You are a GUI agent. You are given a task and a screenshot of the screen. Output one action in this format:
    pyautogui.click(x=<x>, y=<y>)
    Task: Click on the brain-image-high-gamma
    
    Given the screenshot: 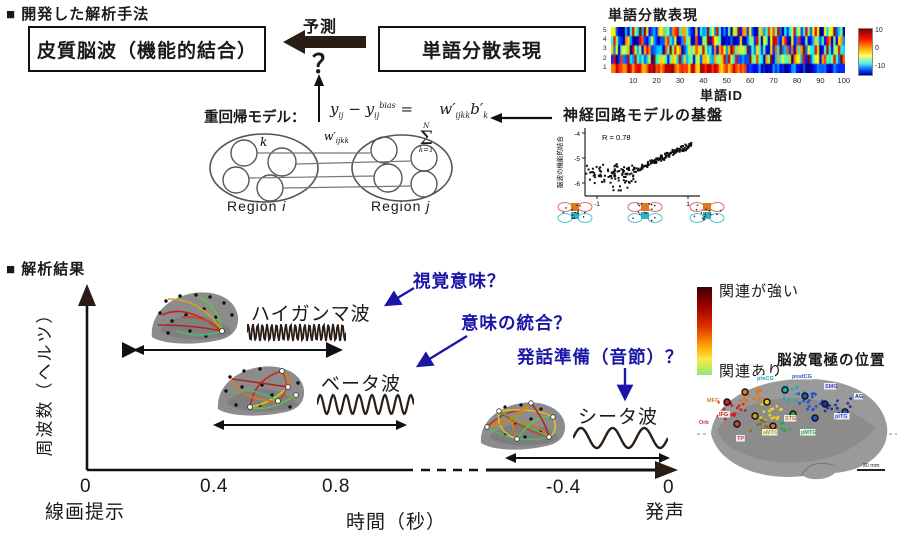 What is the action you would take?
    pyautogui.click(x=195, y=318)
    